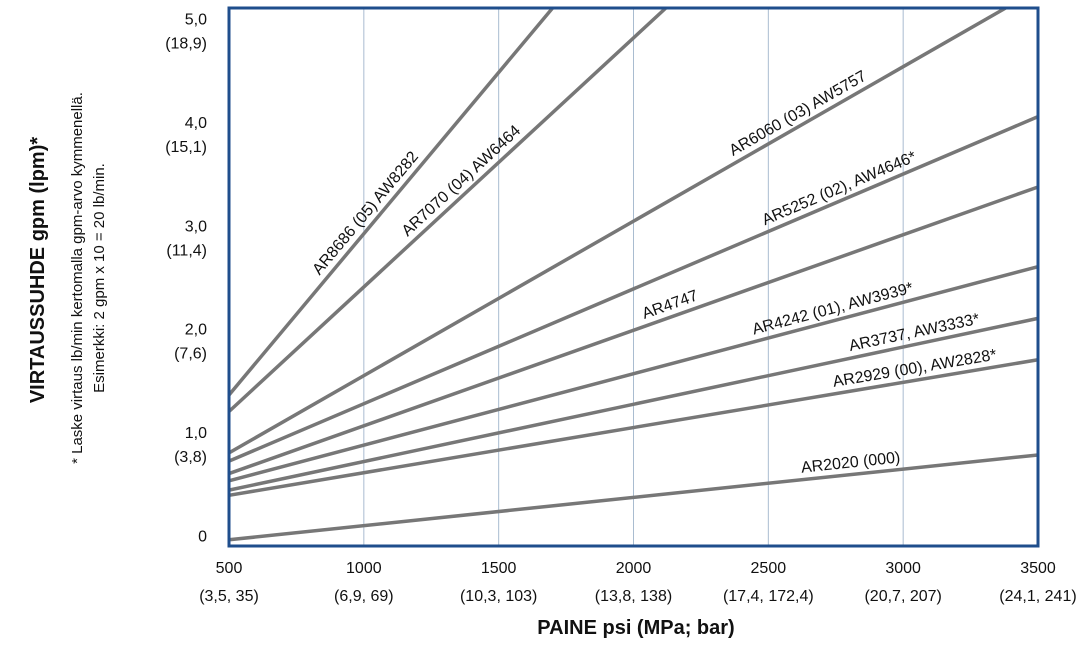 Image resolution: width=1077 pixels, height=646 pixels. I want to click on x-tick-sublabel-6: (24,1, 241), so click(1037, 596).